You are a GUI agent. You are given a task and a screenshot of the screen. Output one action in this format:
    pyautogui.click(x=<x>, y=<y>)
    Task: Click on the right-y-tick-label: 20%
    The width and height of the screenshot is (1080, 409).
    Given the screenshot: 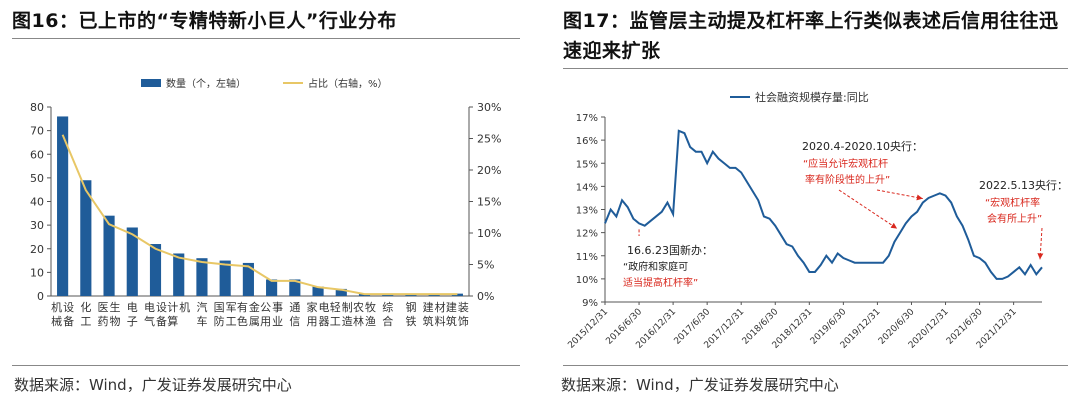 What is the action you would take?
    pyautogui.click(x=489, y=170)
    